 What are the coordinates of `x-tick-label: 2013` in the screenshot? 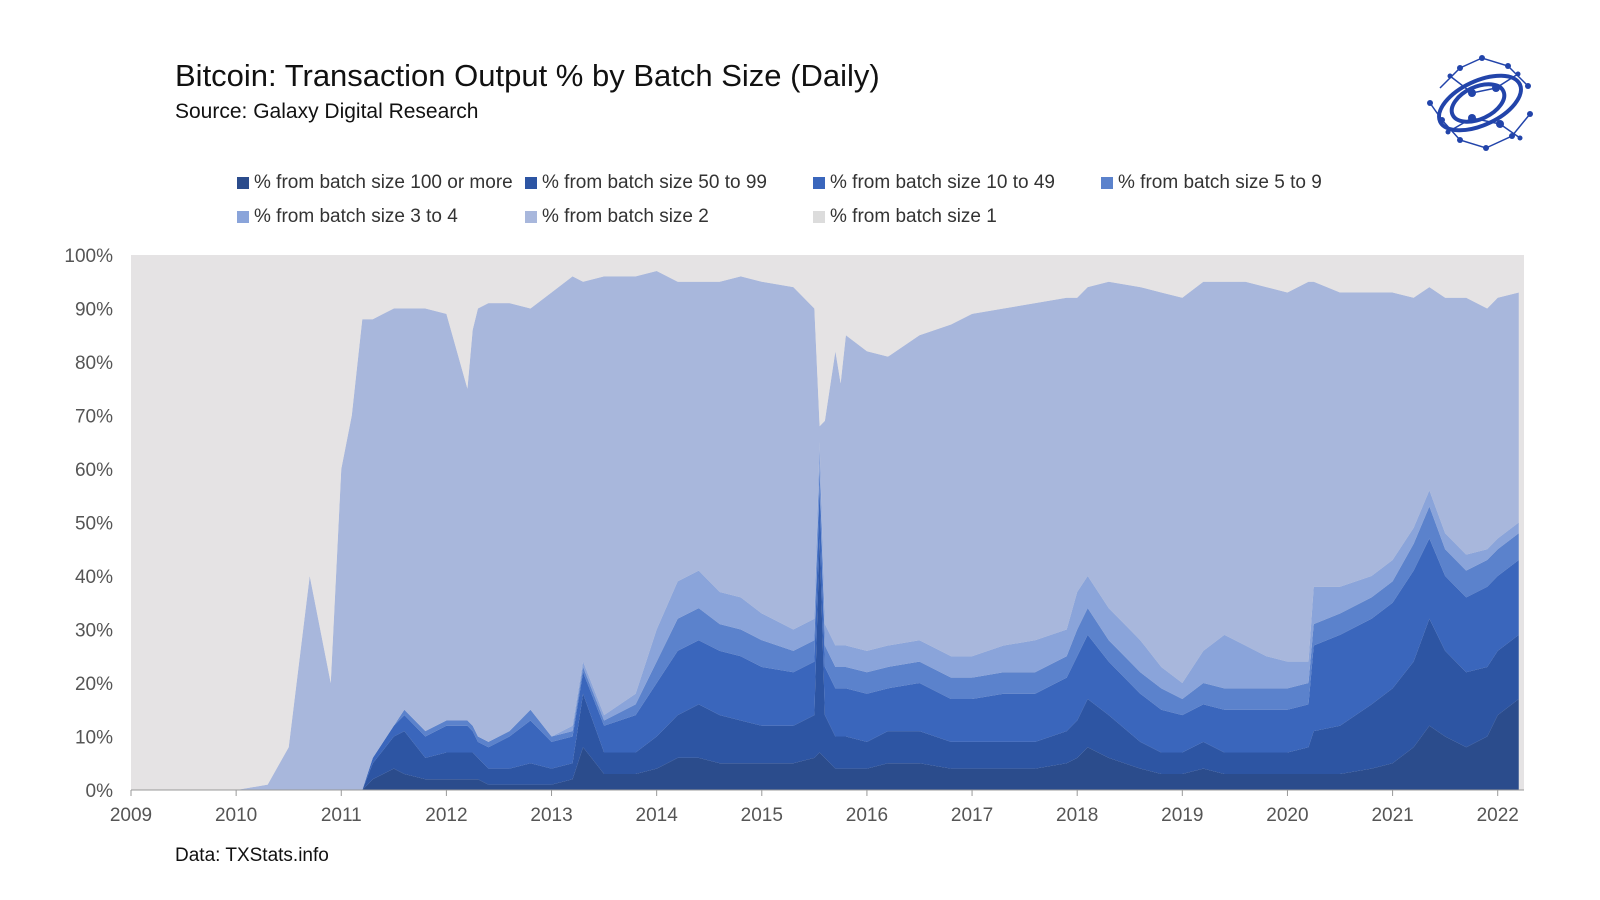 It's located at (551, 815).